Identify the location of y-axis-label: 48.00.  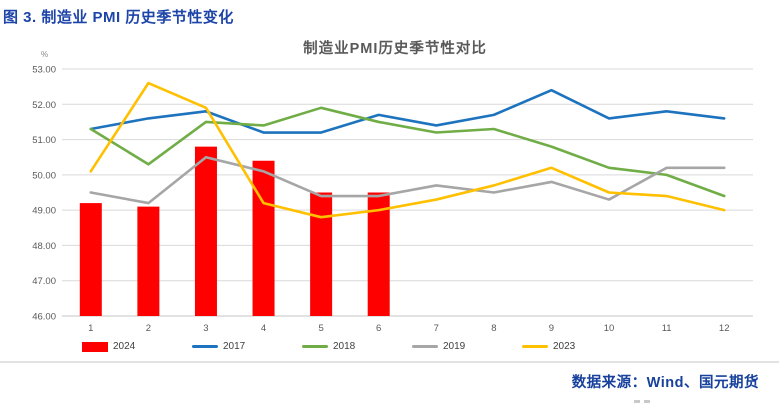
(44, 246).